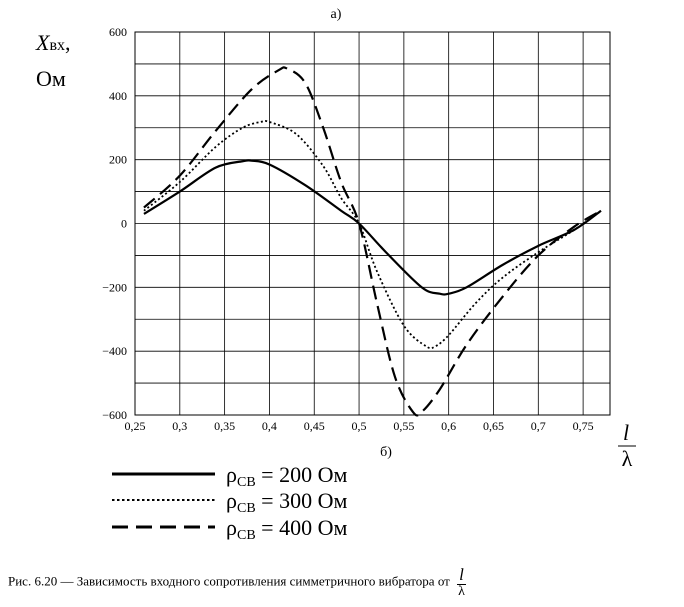 This screenshot has width=684, height=607. Describe the element at coordinates (627, 458) in the screenshot. I see `x-axis-title-den: λ` at that location.